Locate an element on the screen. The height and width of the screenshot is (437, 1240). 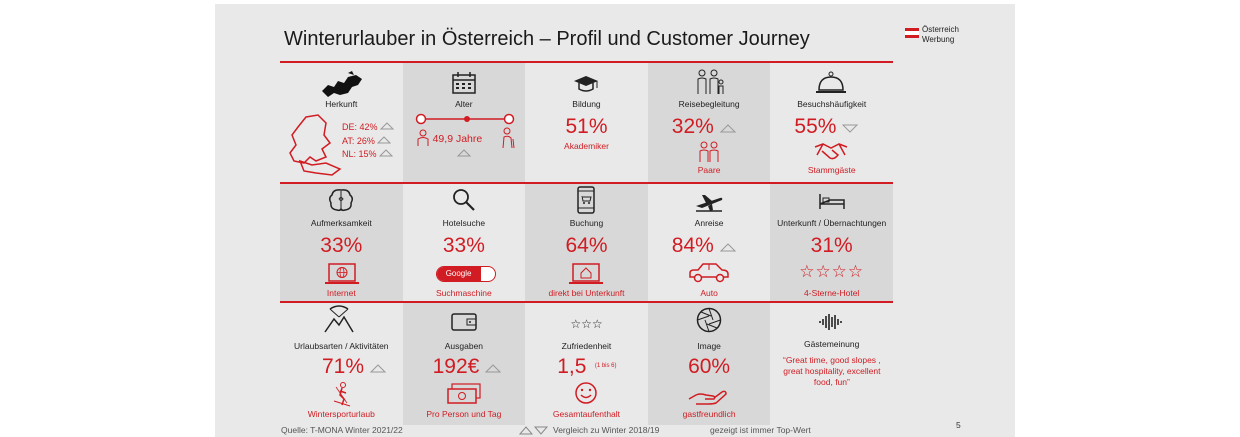
logo-line-1: Österreich is located at coordinates (940, 30).